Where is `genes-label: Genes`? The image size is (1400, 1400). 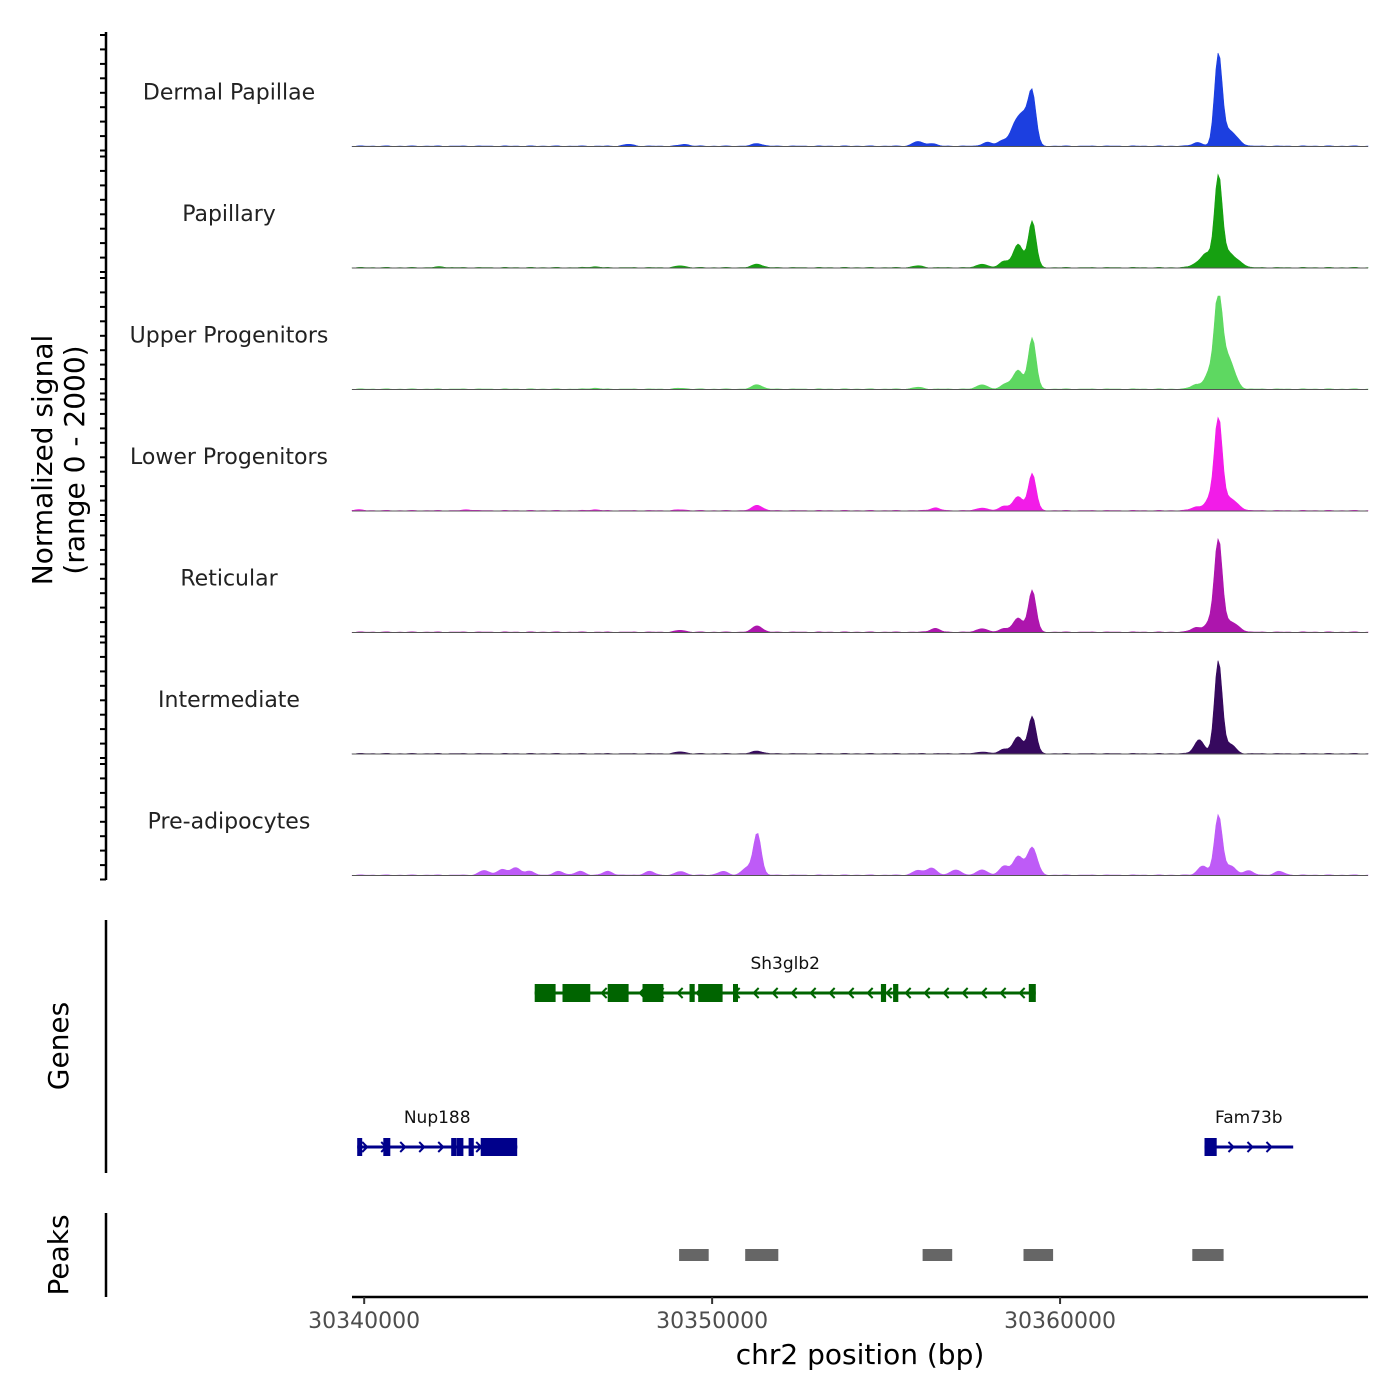 genes-label: Genes is located at coordinates (58, 1046).